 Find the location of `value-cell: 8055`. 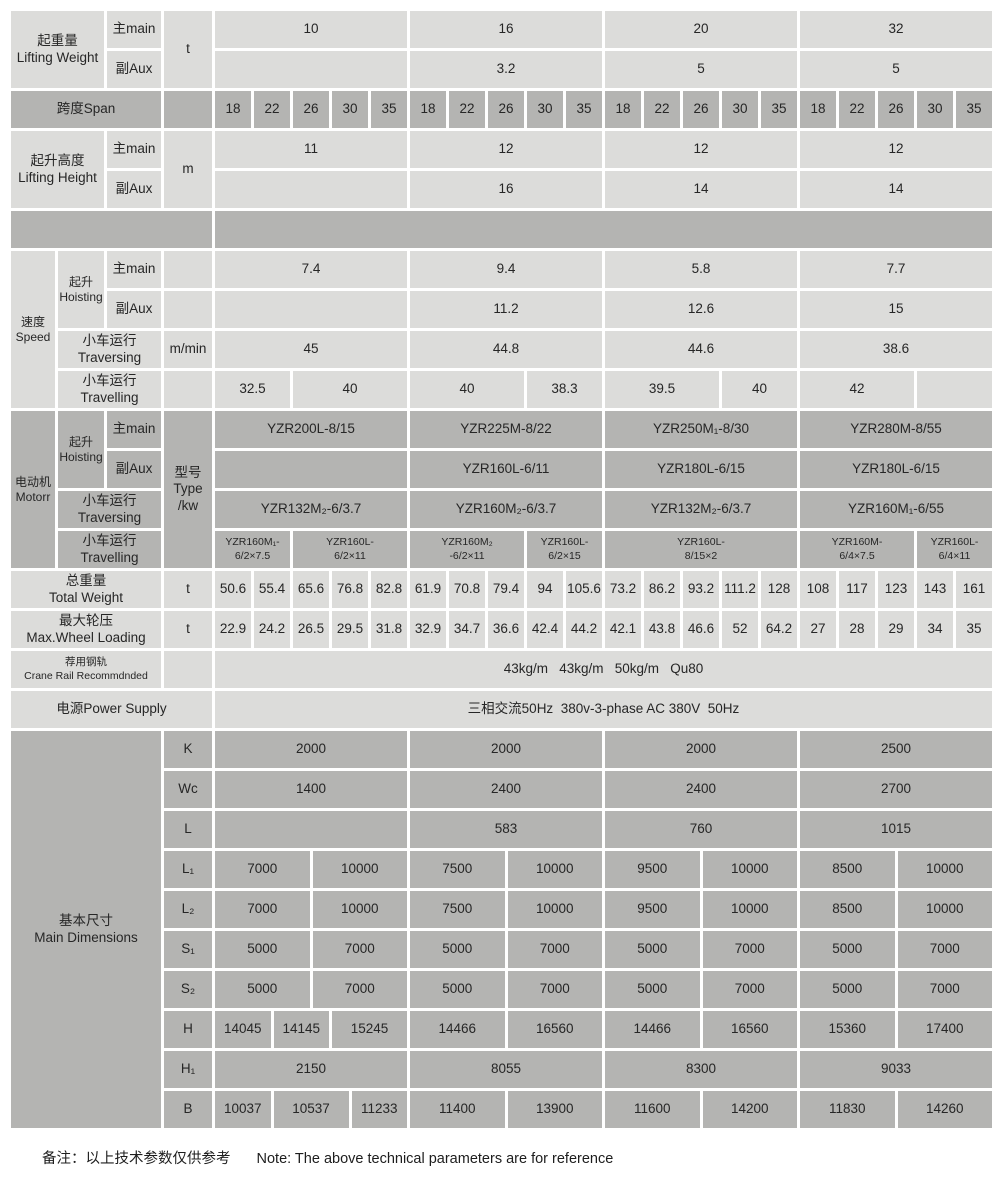

value-cell: 8055 is located at coordinates (506, 1069).